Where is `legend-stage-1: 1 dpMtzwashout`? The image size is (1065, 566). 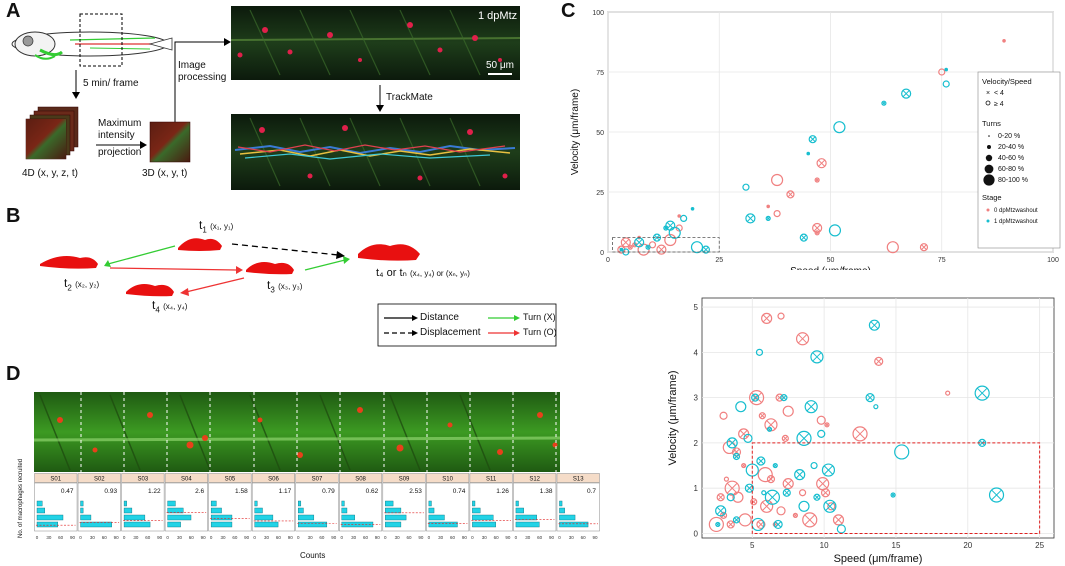 legend-stage-1: 1 dpMtzwashout is located at coordinates (1016, 222).